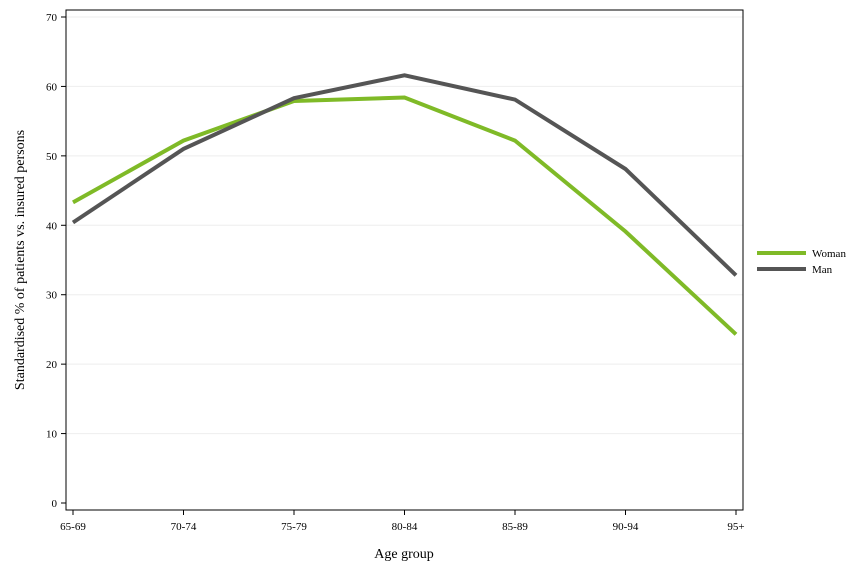  What do you see at coordinates (515, 527) in the screenshot?
I see `x-tick-label-85-89: 85-89` at bounding box center [515, 527].